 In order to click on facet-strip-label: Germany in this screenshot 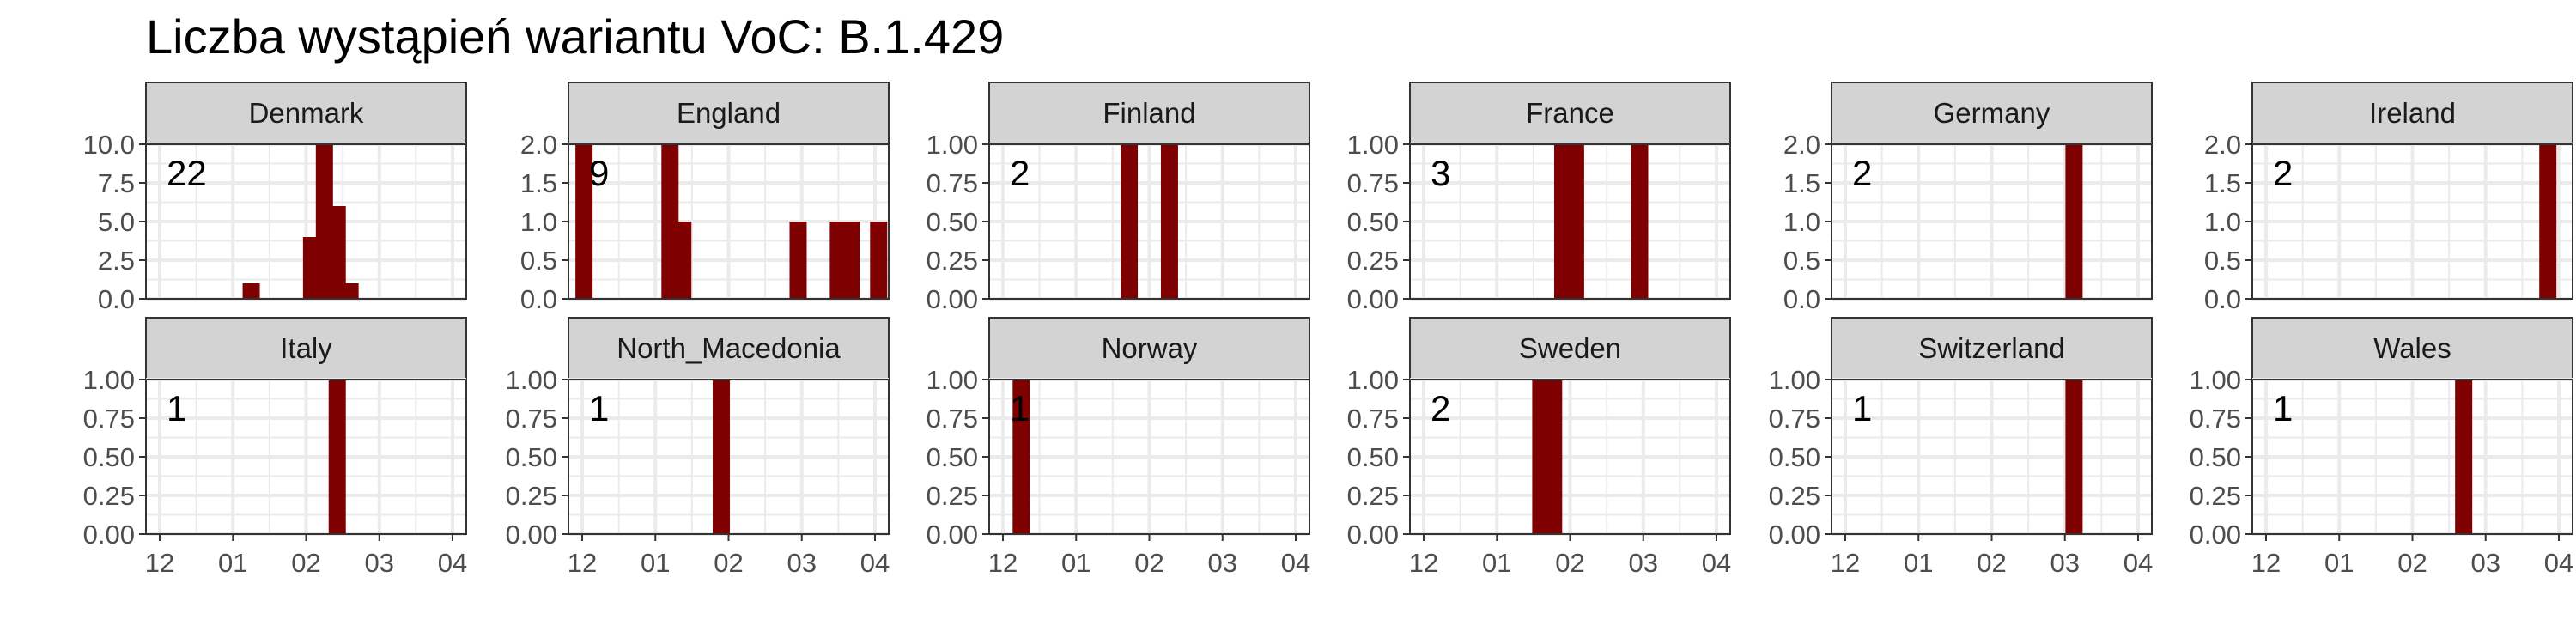, I will do `click(1992, 113)`.